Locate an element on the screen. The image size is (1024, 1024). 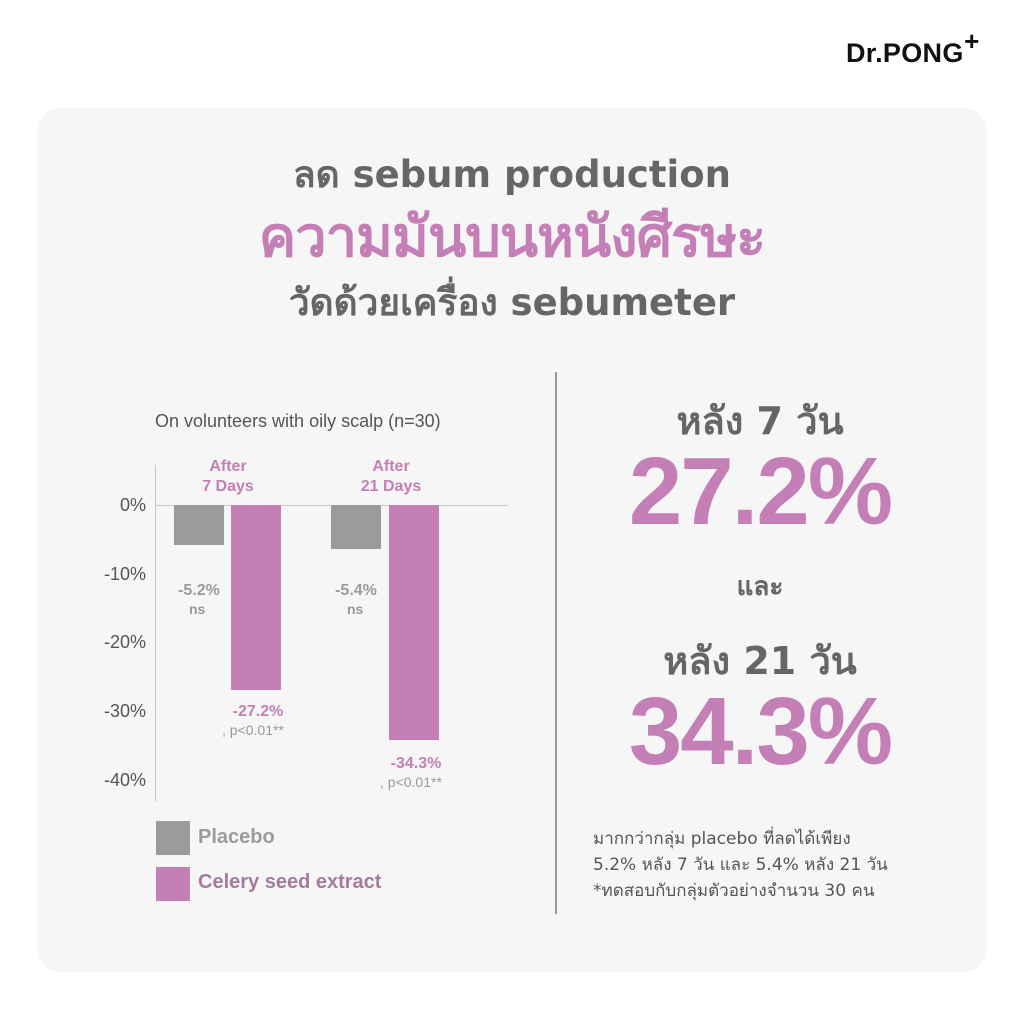
result-heading-7-days: หลัง 7 วัน is located at coordinates (760, 421).